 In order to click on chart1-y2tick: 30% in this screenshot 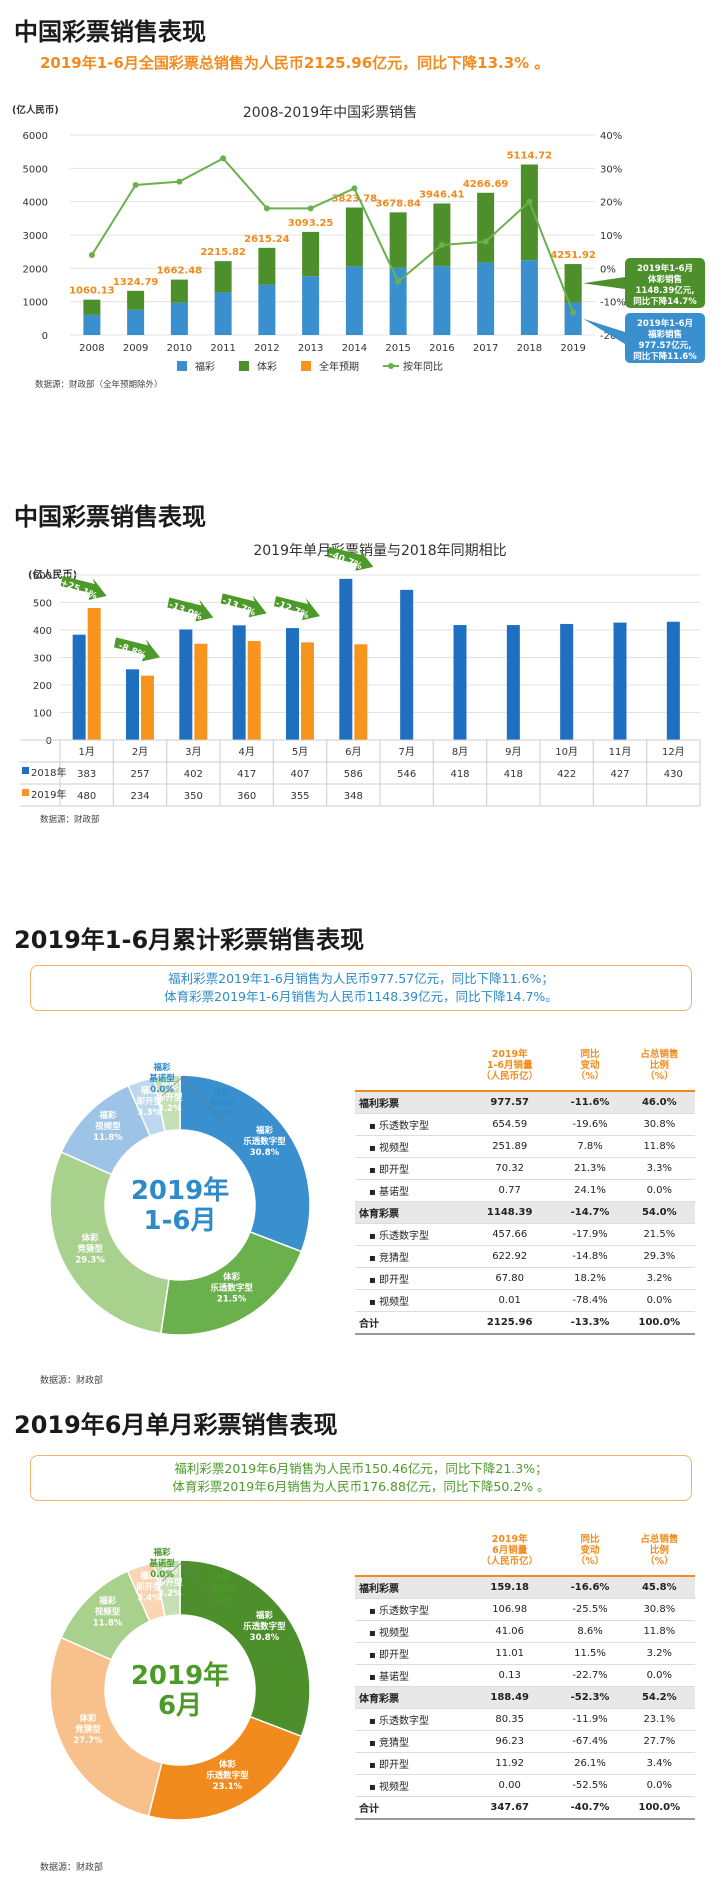, I will do `click(611, 169)`.